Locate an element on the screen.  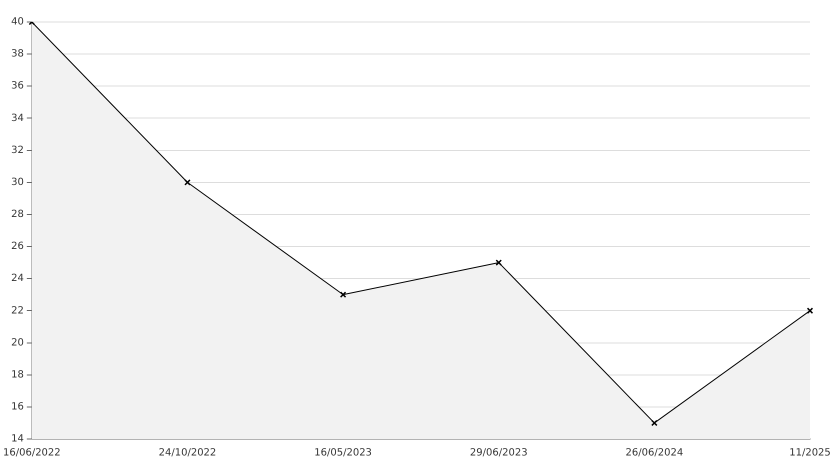
x-tick-label: 26/06/2024 is located at coordinates (655, 453).